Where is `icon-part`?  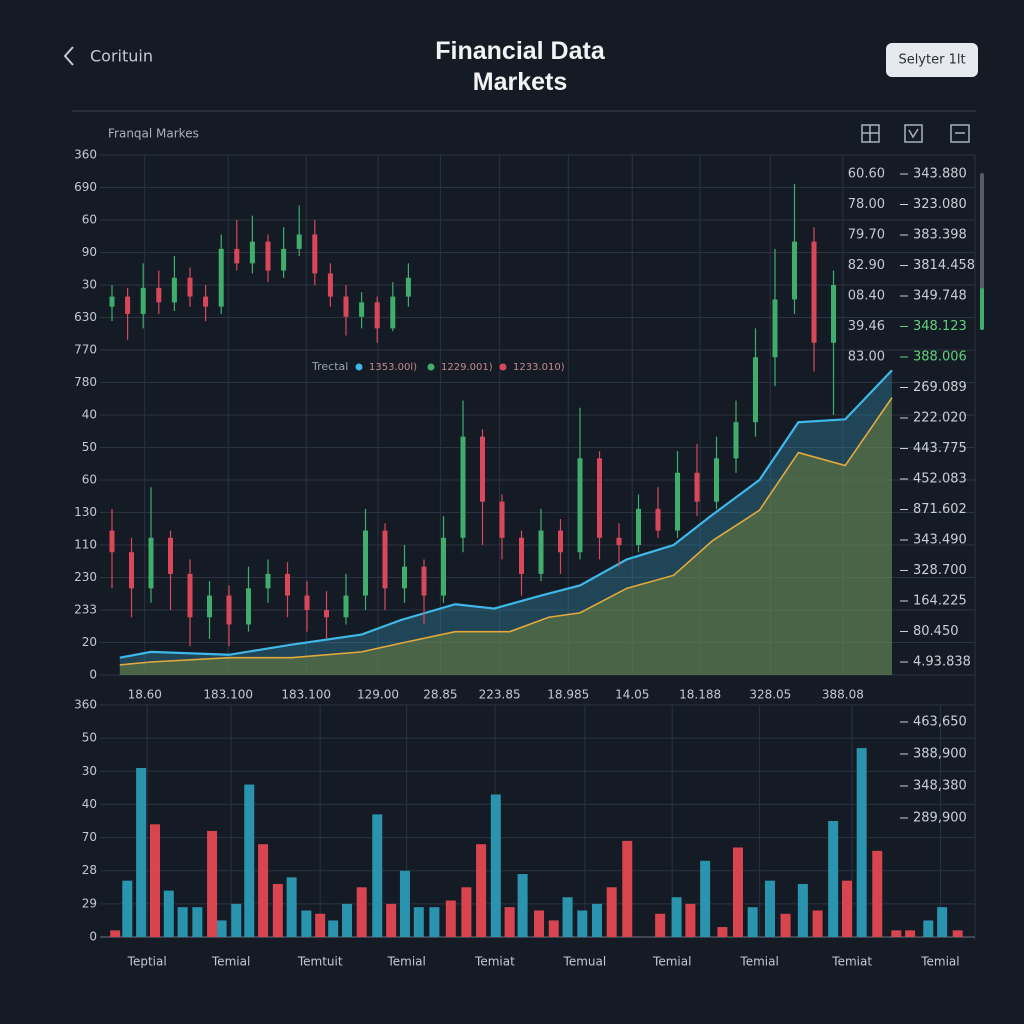 icon-part is located at coordinates (913, 133).